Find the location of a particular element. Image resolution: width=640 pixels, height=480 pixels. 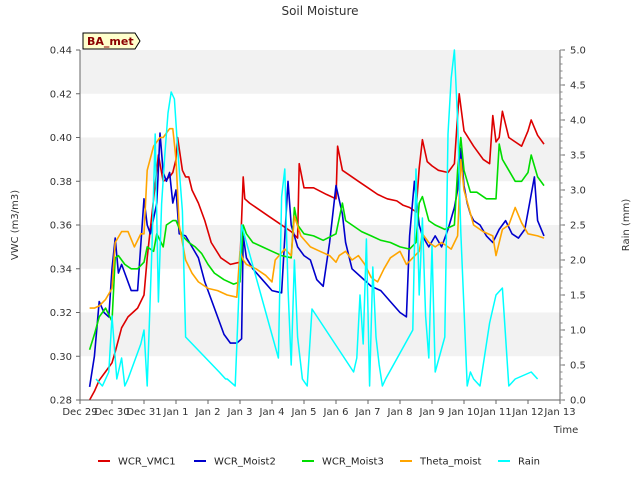

badge-box is located at coordinates (111, 41).